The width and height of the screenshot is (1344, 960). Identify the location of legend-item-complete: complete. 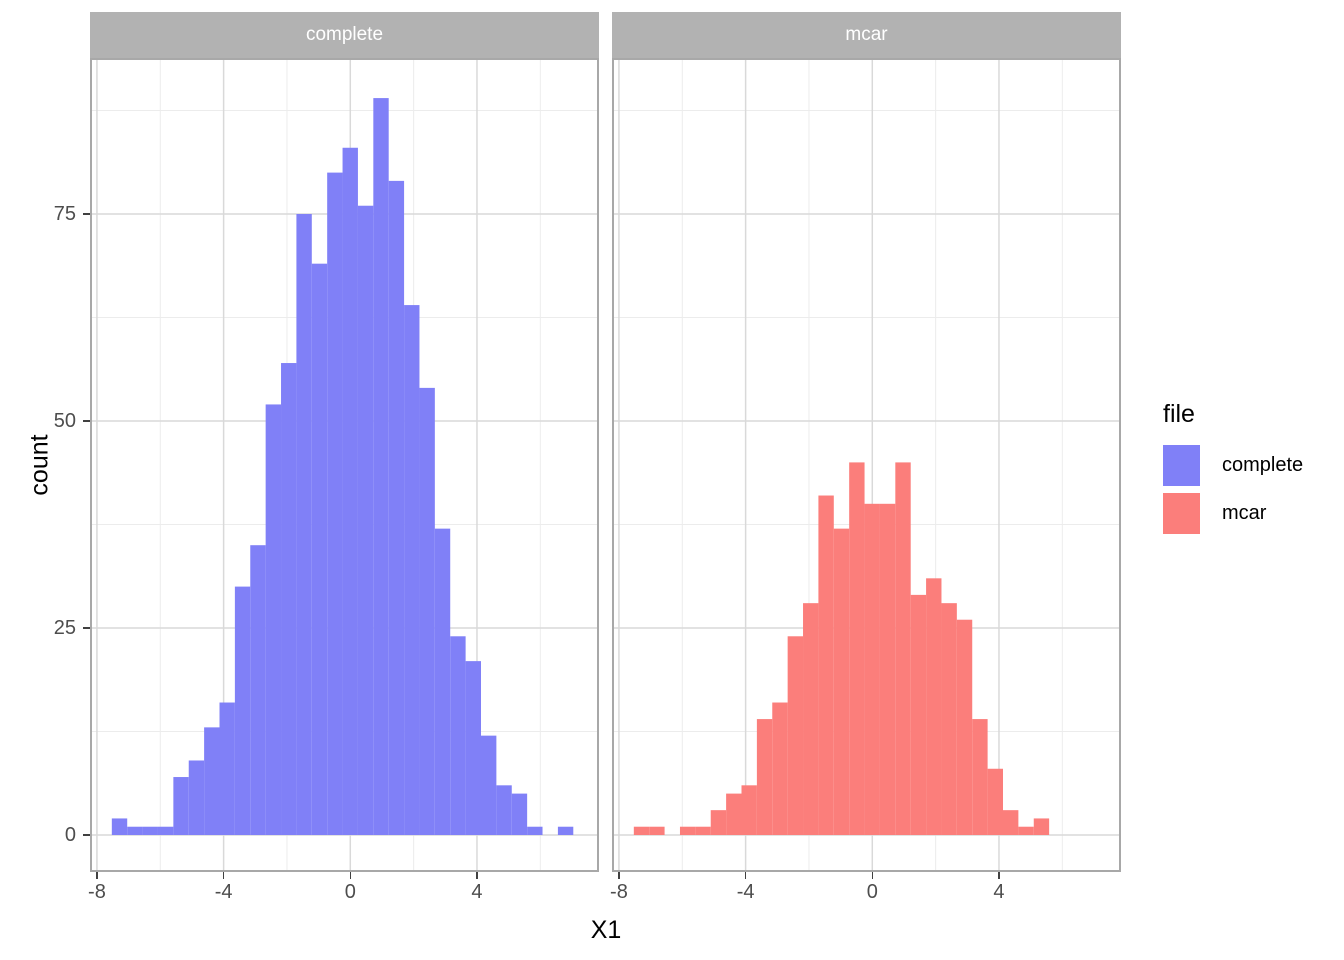
(1248, 465).